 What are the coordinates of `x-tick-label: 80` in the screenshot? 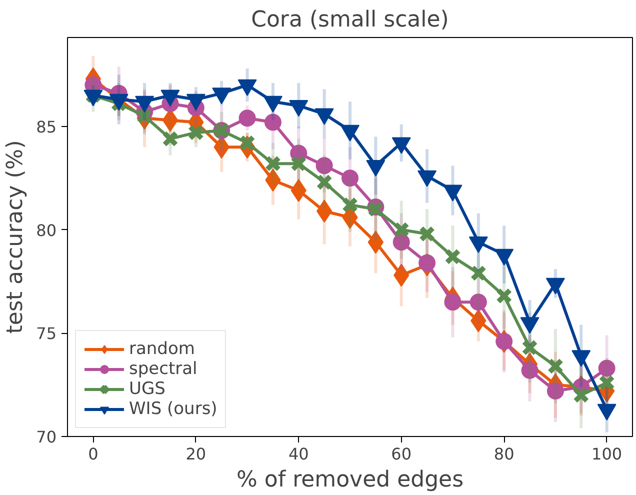 It's located at (504, 454).